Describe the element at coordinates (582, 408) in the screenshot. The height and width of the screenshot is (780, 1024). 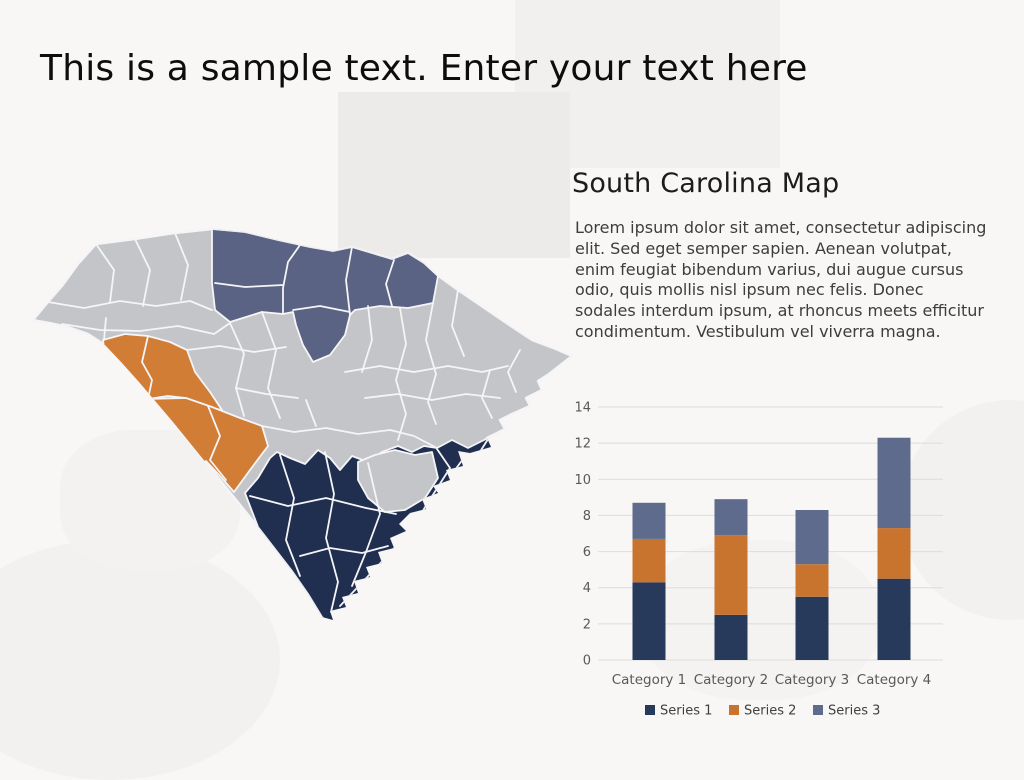
I see `y-axis-tick-label: 14` at that location.